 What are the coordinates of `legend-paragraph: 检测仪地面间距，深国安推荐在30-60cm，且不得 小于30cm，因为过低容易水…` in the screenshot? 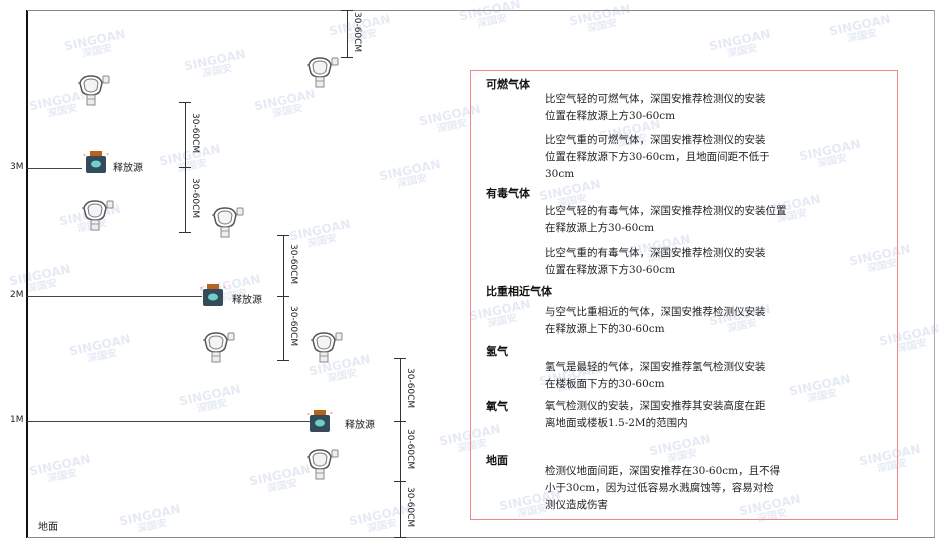 It's located at (663, 488).